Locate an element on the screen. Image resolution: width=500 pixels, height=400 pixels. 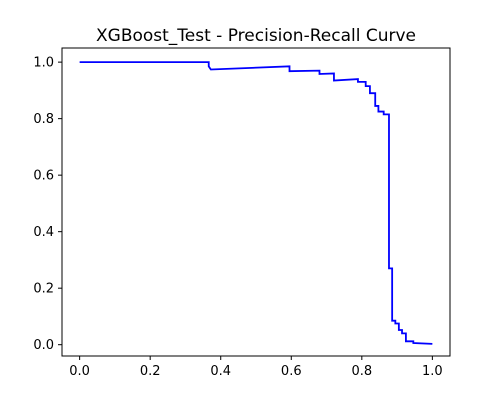
x-tick-label: 0.2 is located at coordinates (150, 371).